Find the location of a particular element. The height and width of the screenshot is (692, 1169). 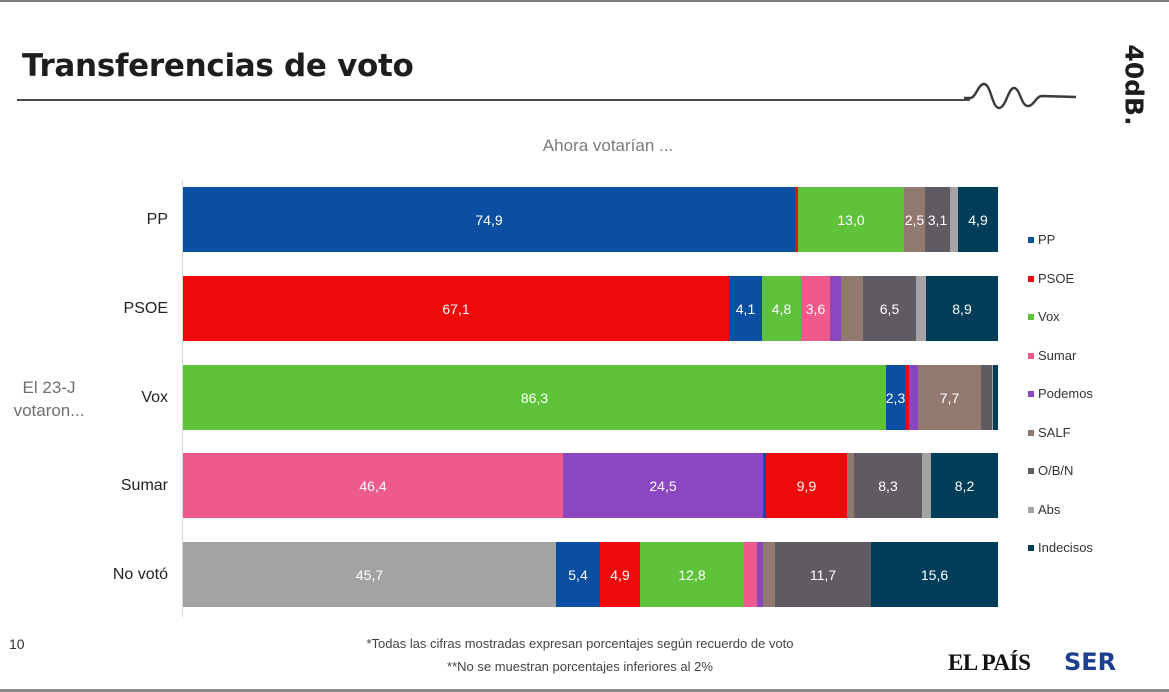

data-label: 9,9 is located at coordinates (806, 485).